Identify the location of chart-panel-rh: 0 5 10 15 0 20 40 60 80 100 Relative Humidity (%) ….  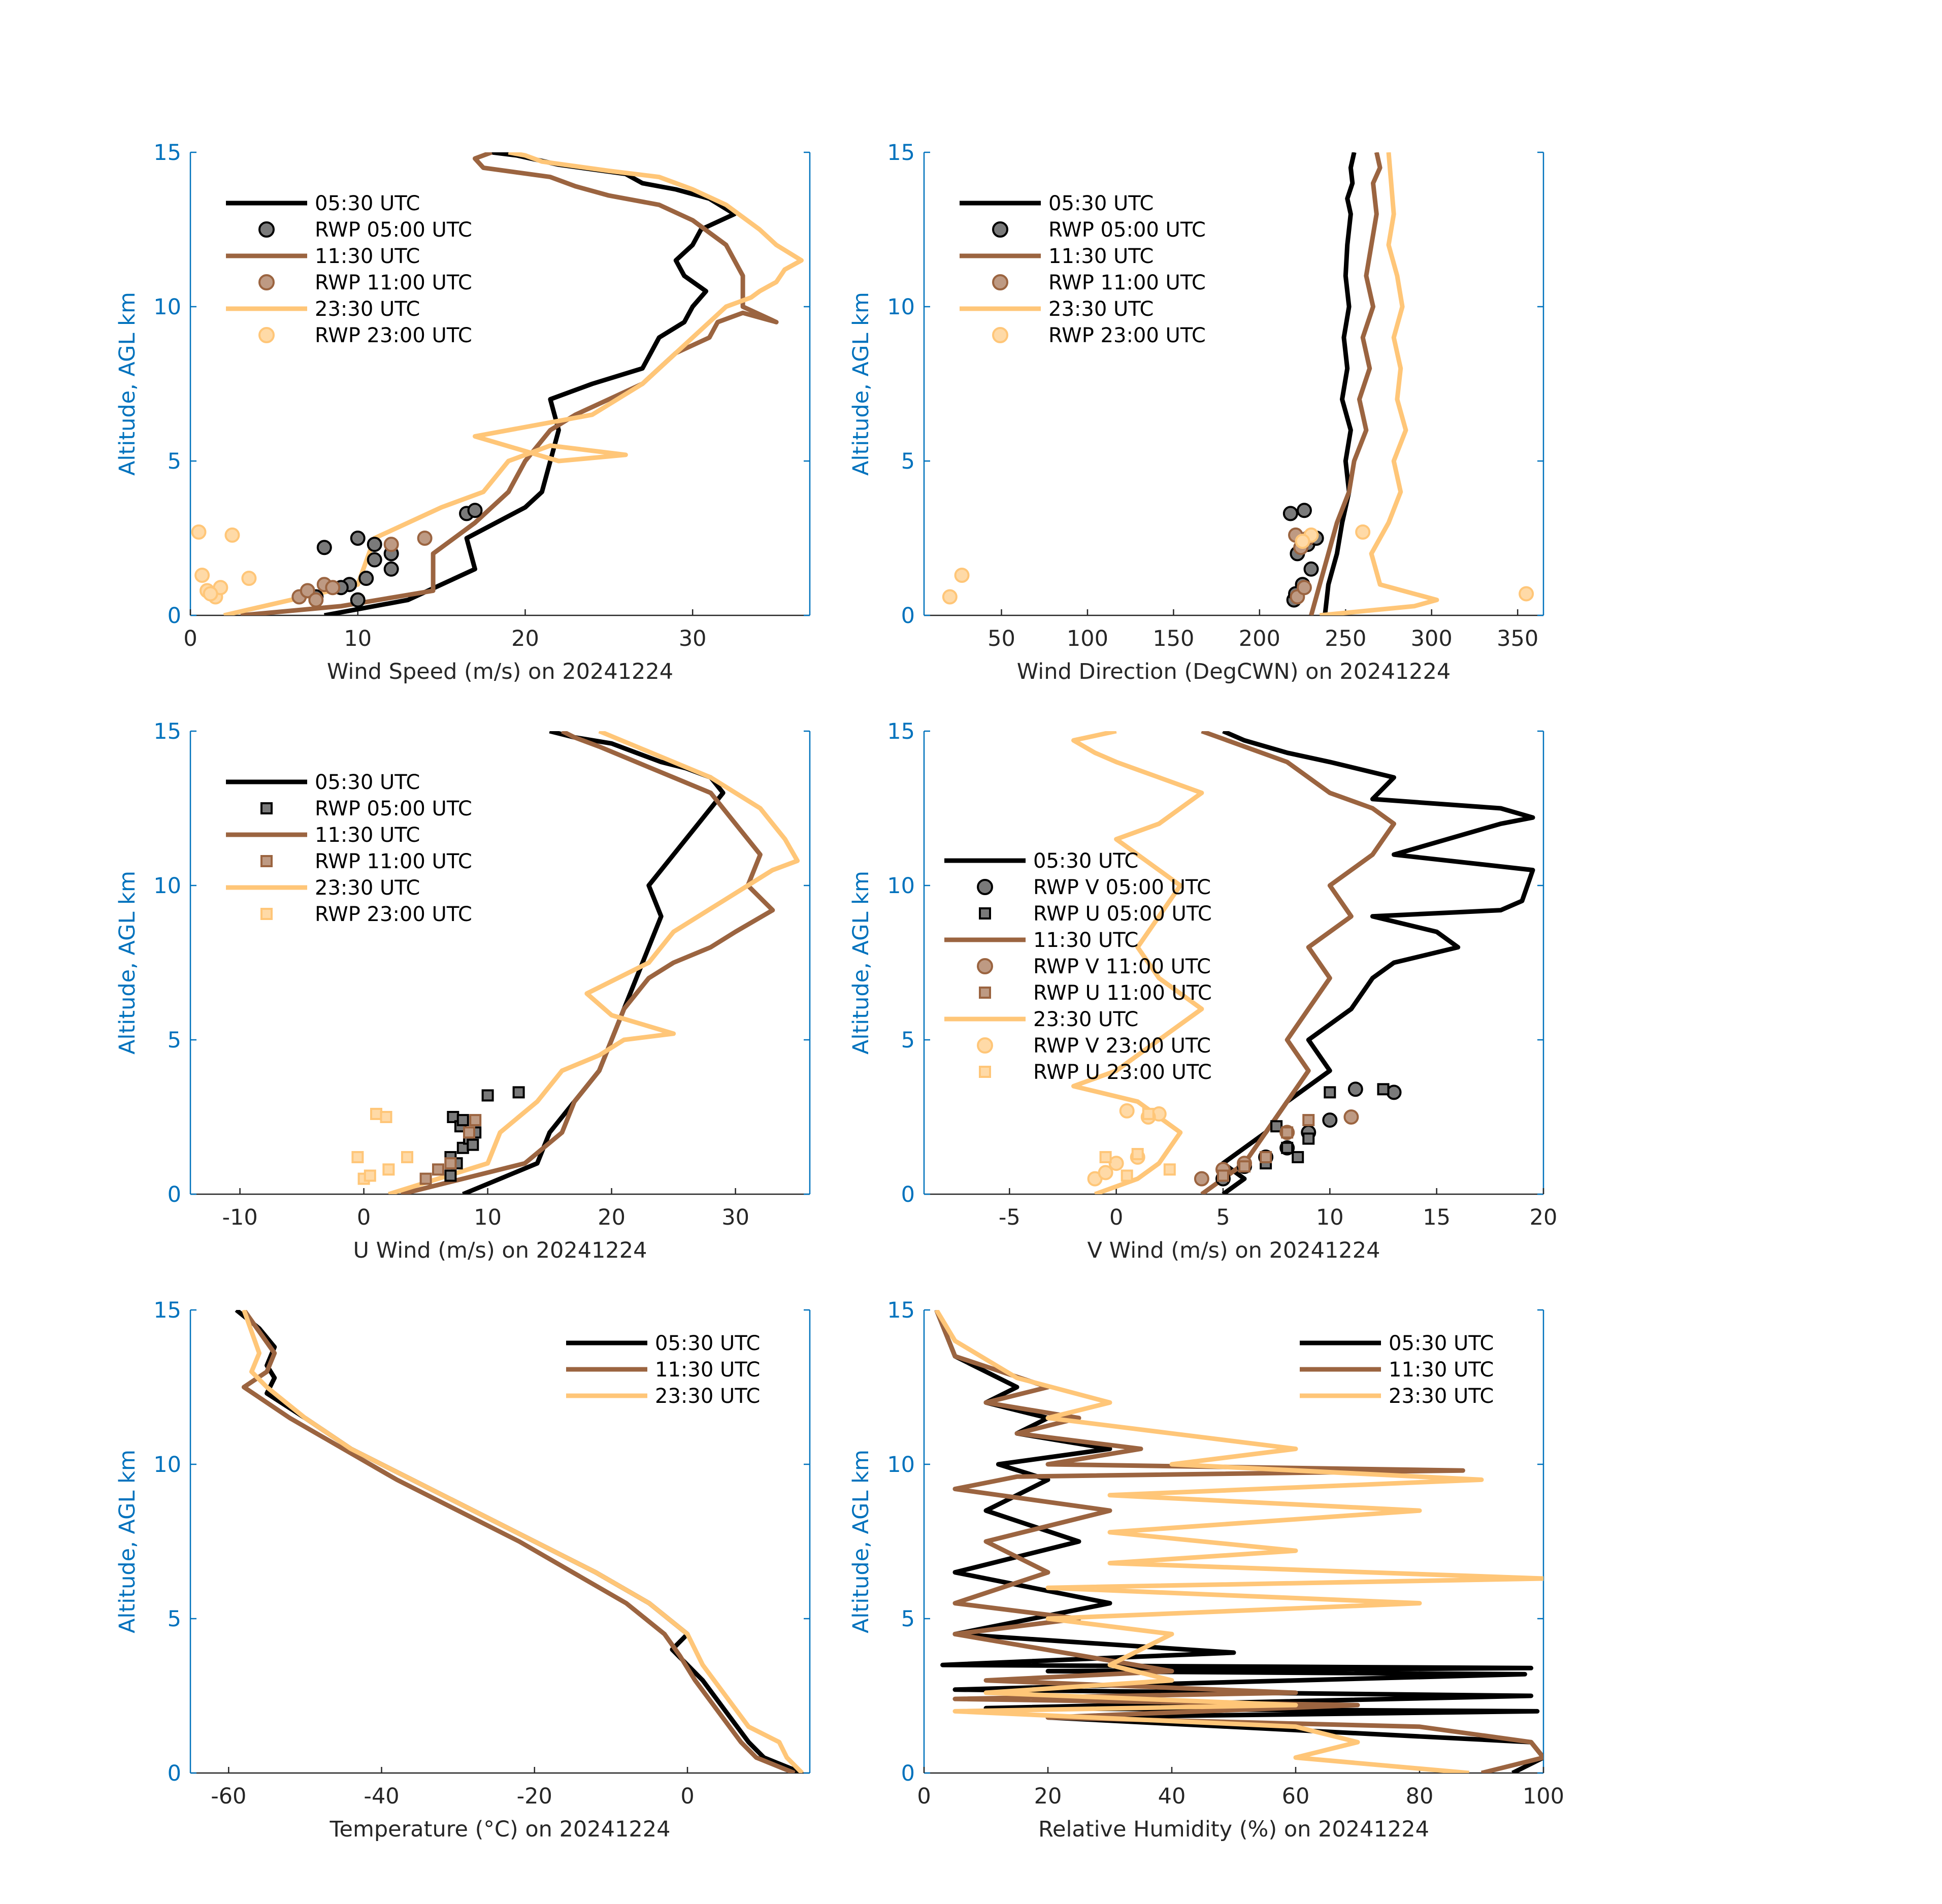
(1206, 1570).